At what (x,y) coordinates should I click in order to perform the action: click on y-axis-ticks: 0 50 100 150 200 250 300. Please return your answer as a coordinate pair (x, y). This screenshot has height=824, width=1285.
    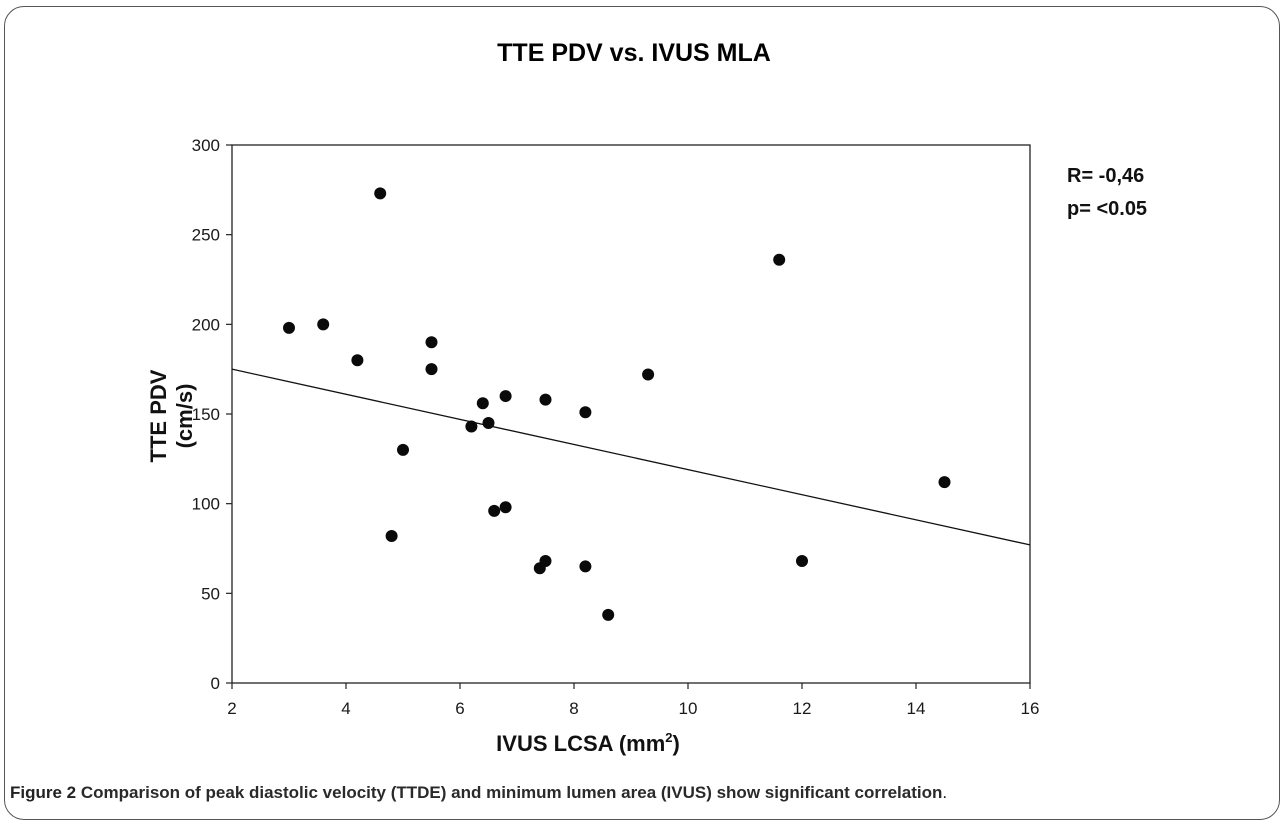
    Looking at the image, I should click on (212, 414).